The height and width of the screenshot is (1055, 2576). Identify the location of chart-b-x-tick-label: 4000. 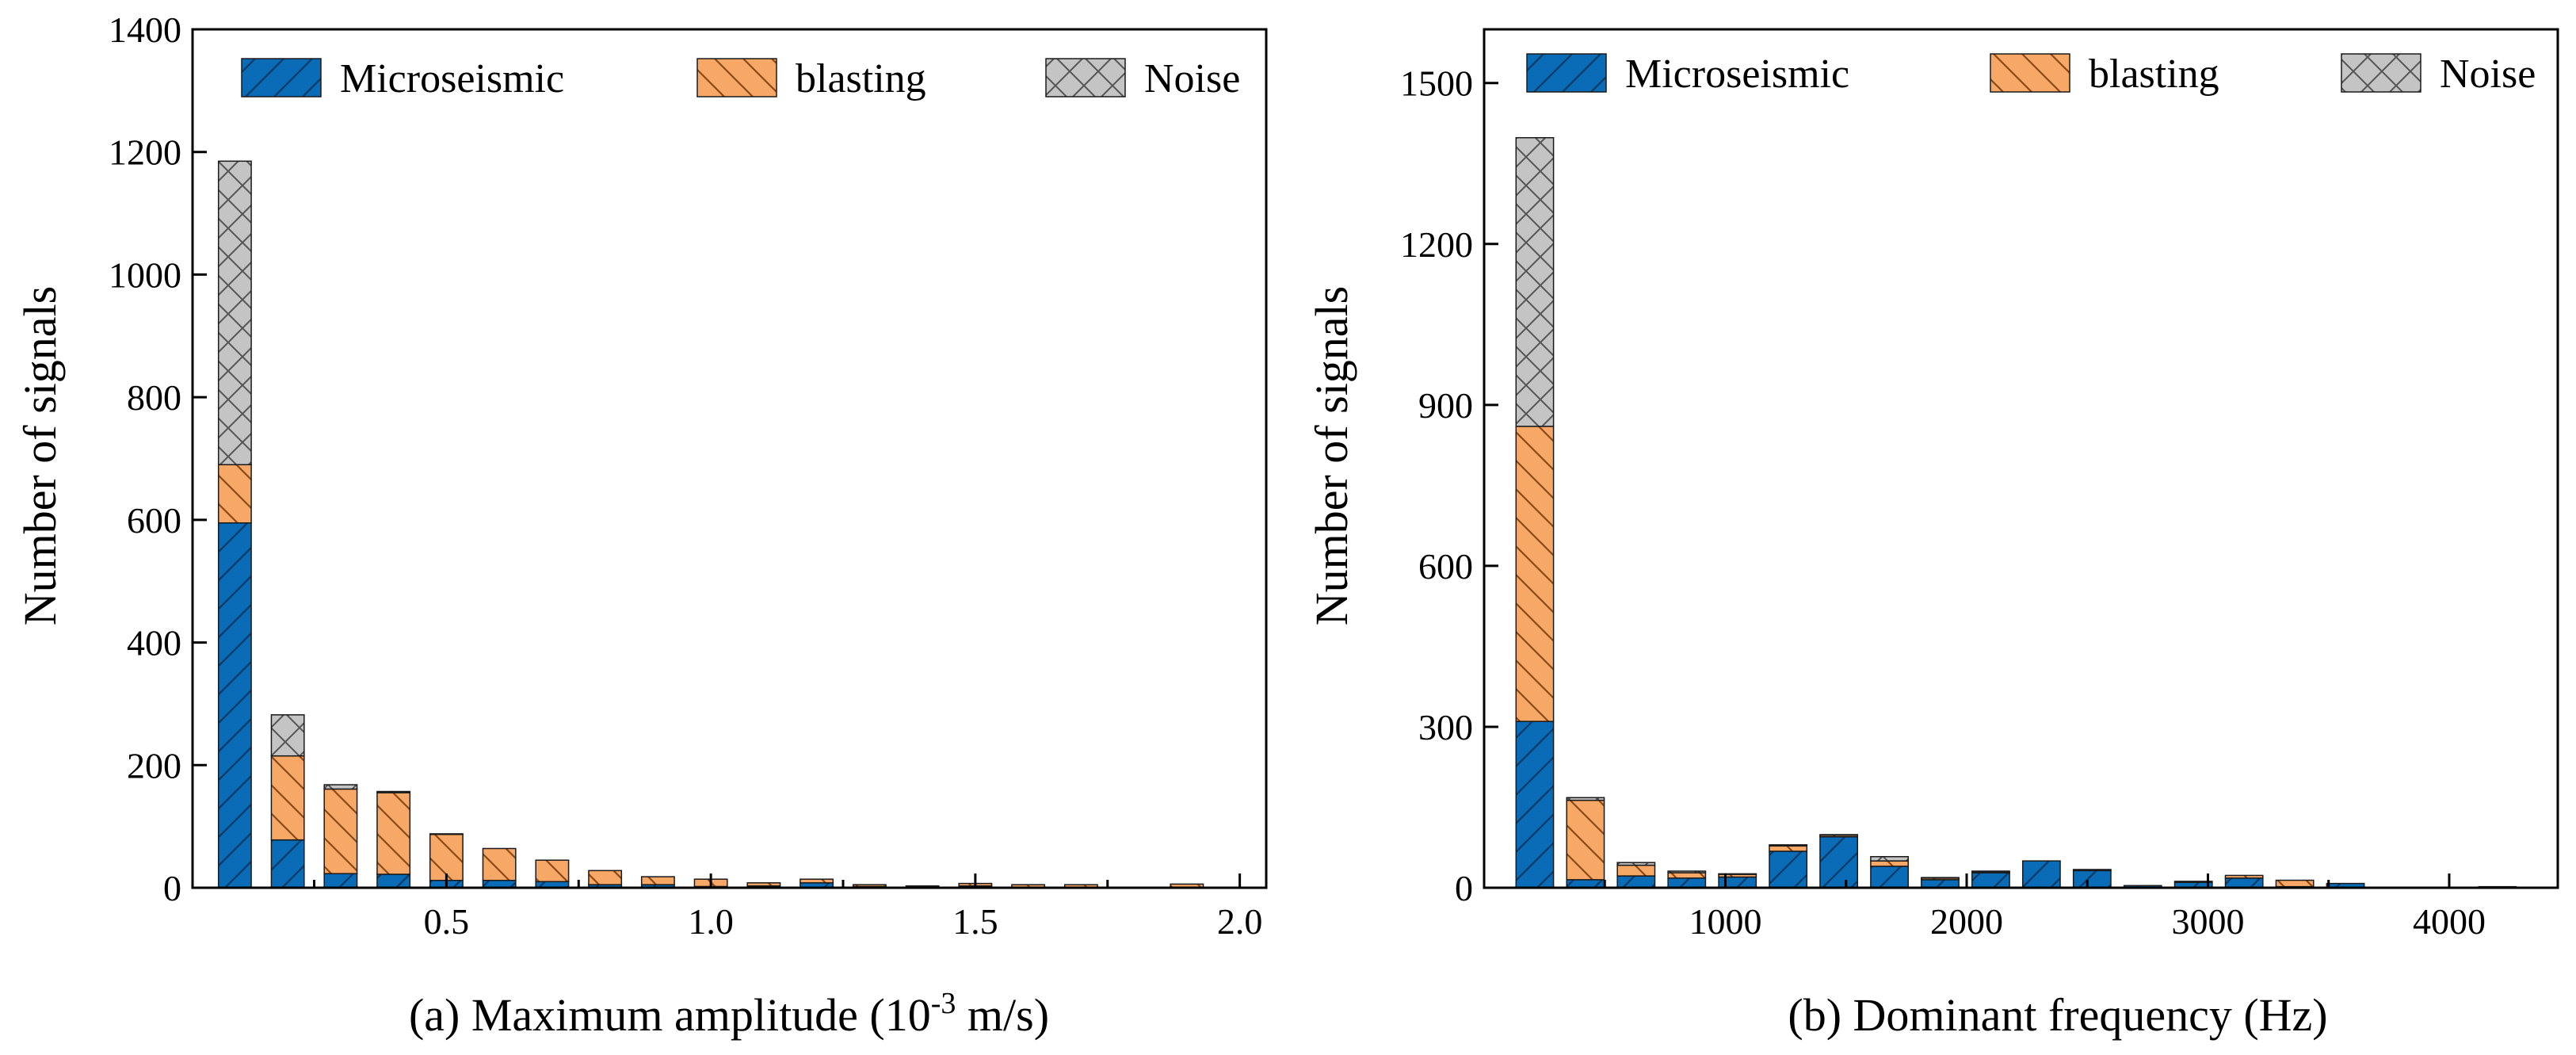
(2449, 921).